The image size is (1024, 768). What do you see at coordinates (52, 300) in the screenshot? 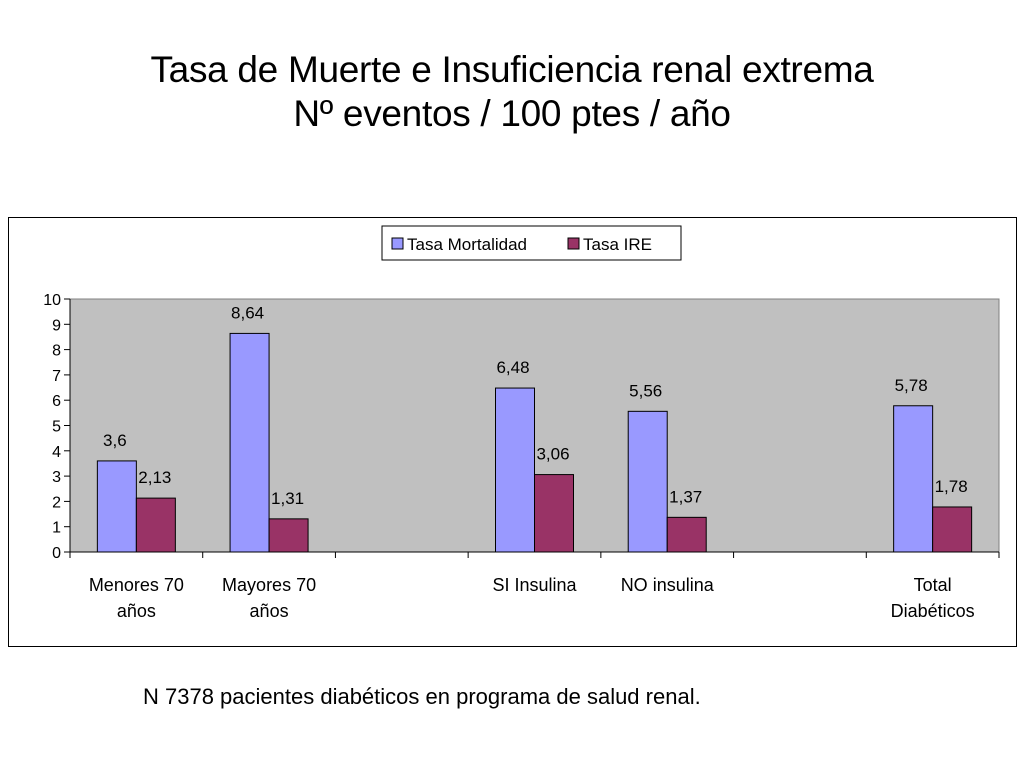
I see `y-tick-label: 10` at bounding box center [52, 300].